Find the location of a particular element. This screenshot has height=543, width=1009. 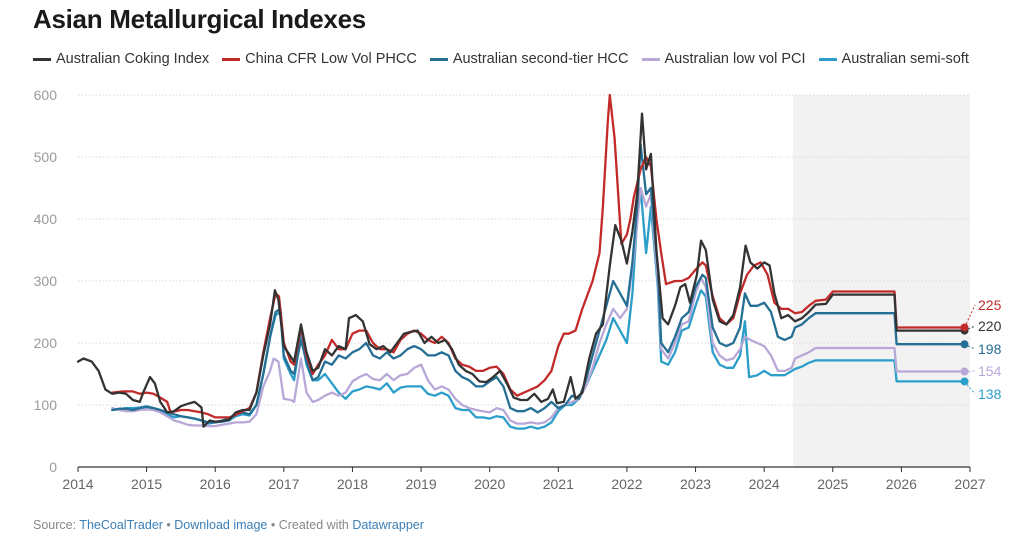

end-value-label: 154 is located at coordinates (990, 371).